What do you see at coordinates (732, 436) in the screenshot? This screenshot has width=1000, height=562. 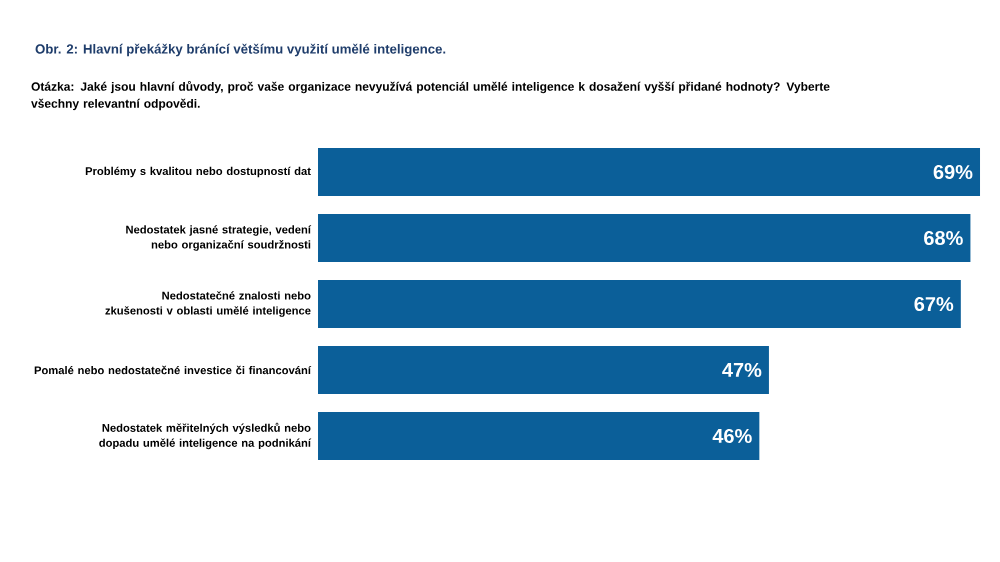 I see `data-label: 46%` at bounding box center [732, 436].